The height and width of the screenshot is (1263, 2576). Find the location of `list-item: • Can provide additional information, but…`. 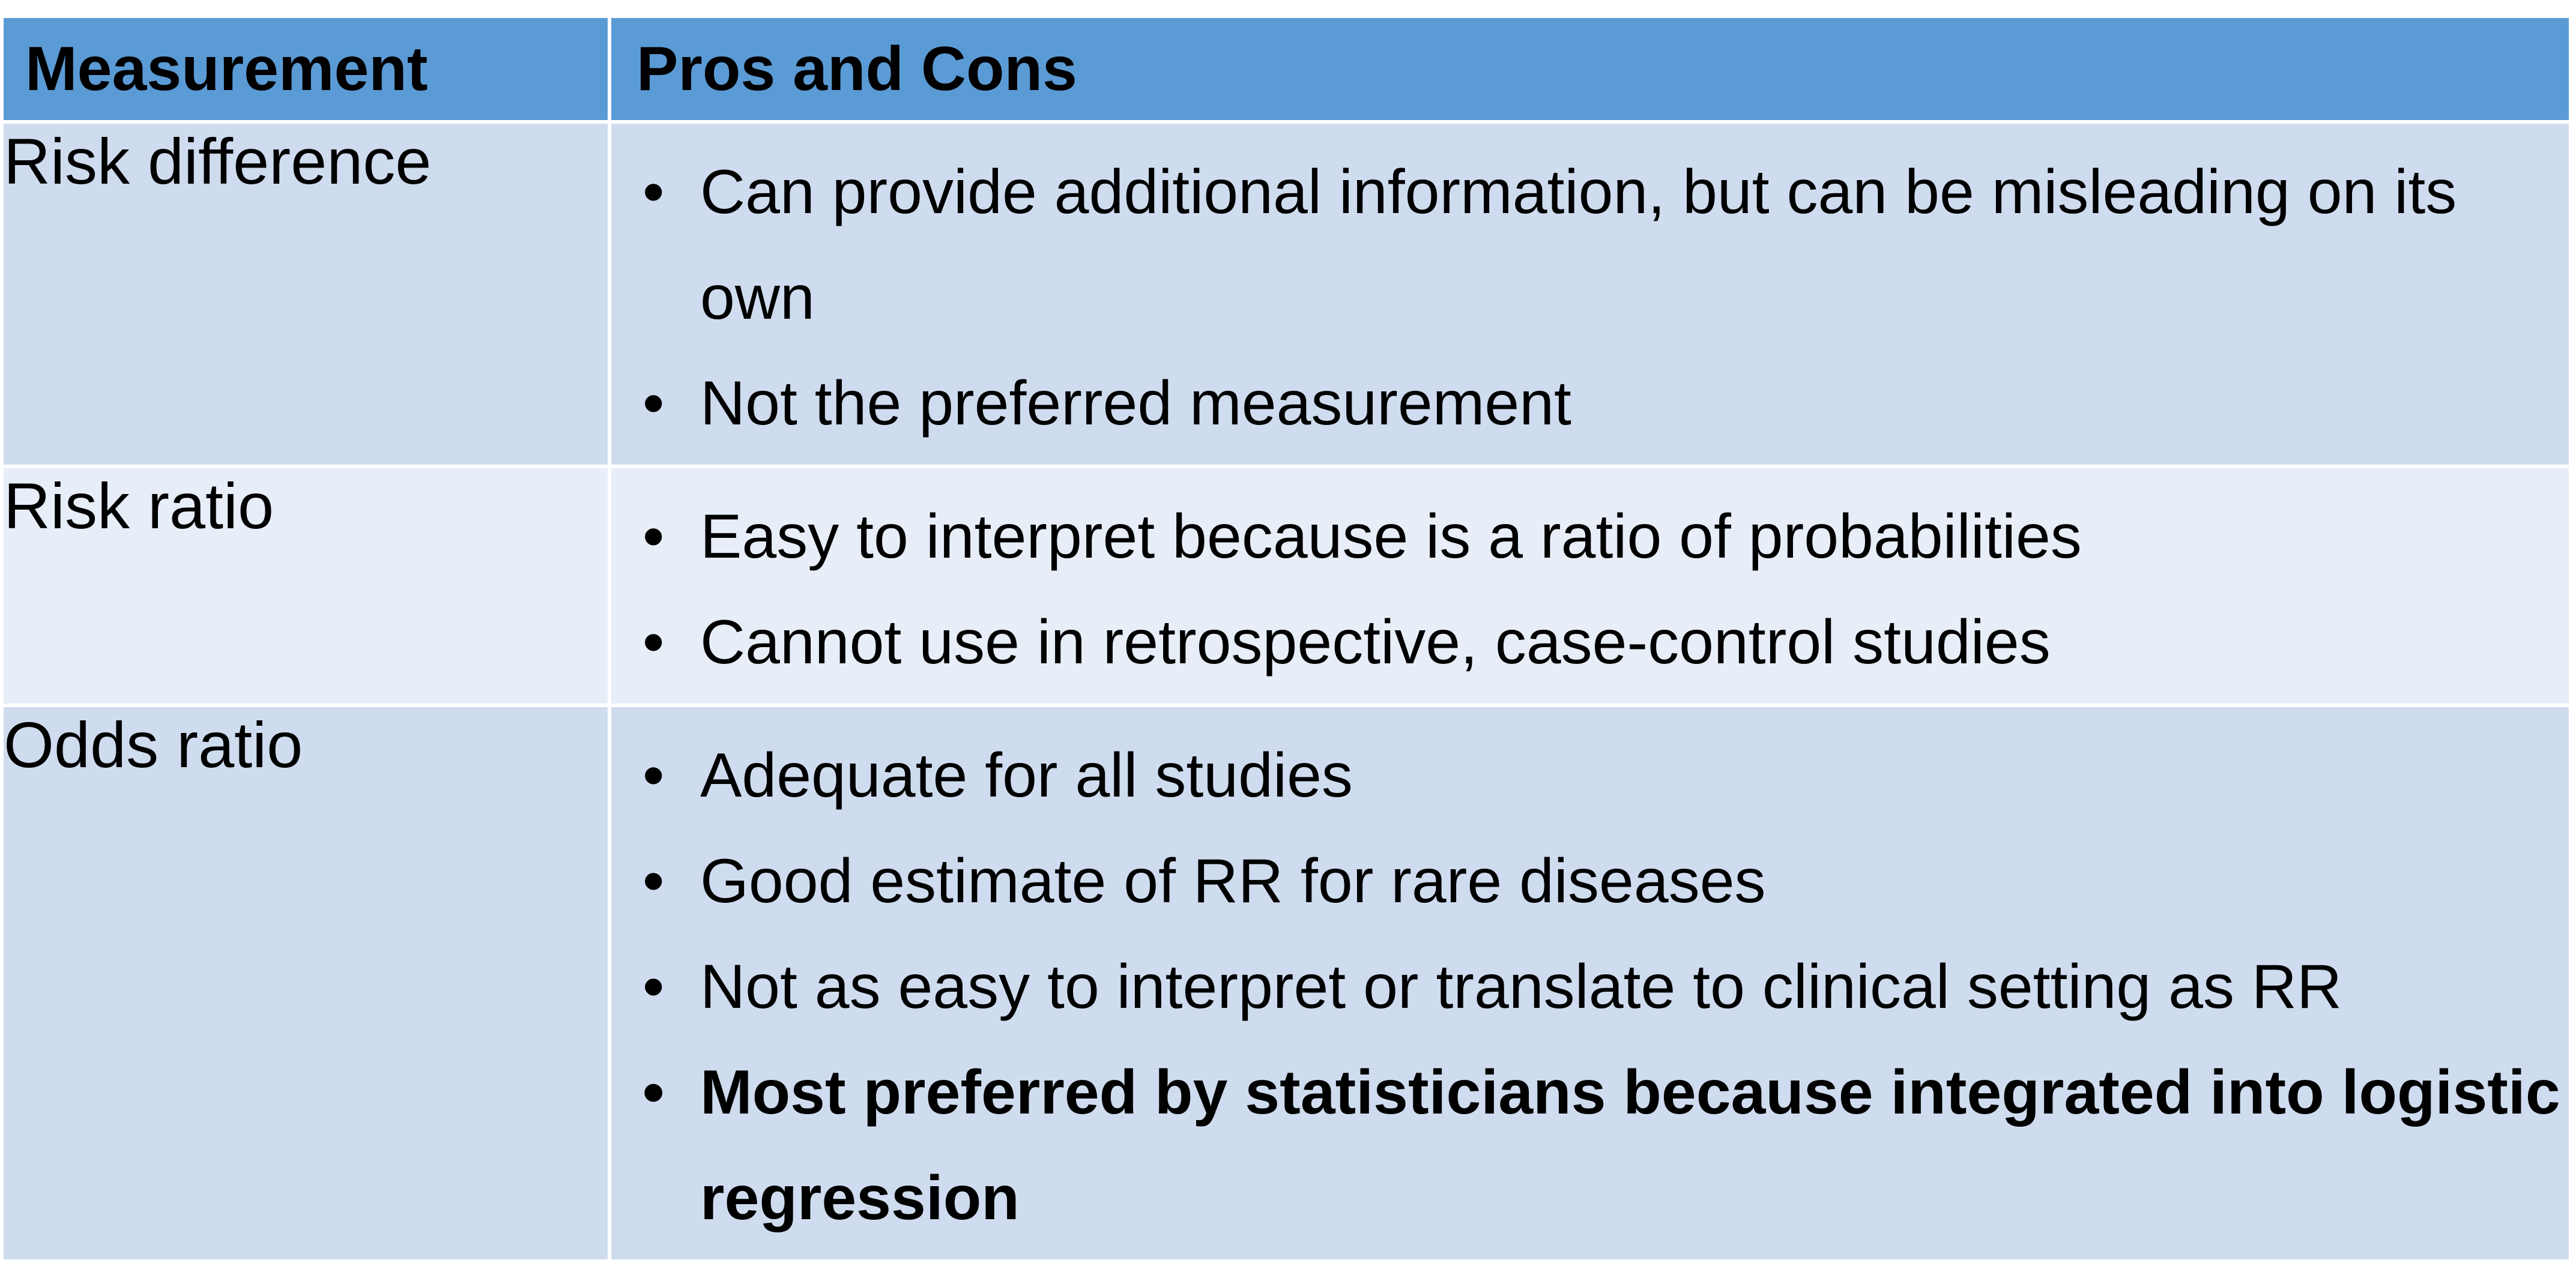

list-item: • Can provide additional information, but… is located at coordinates (1603, 245).